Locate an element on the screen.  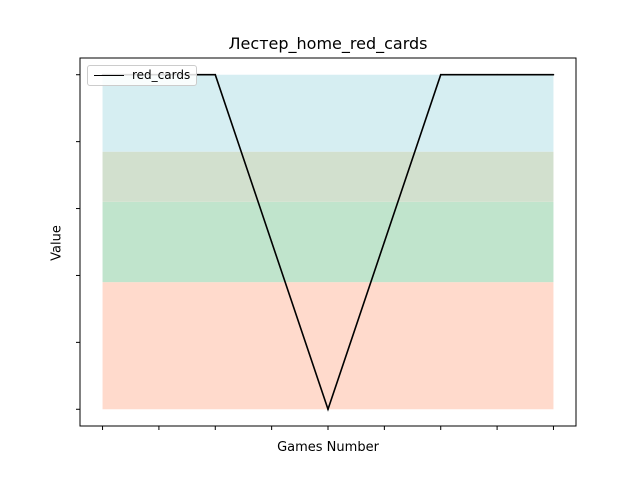
x-axis-label: Games Number is located at coordinates (328, 447).